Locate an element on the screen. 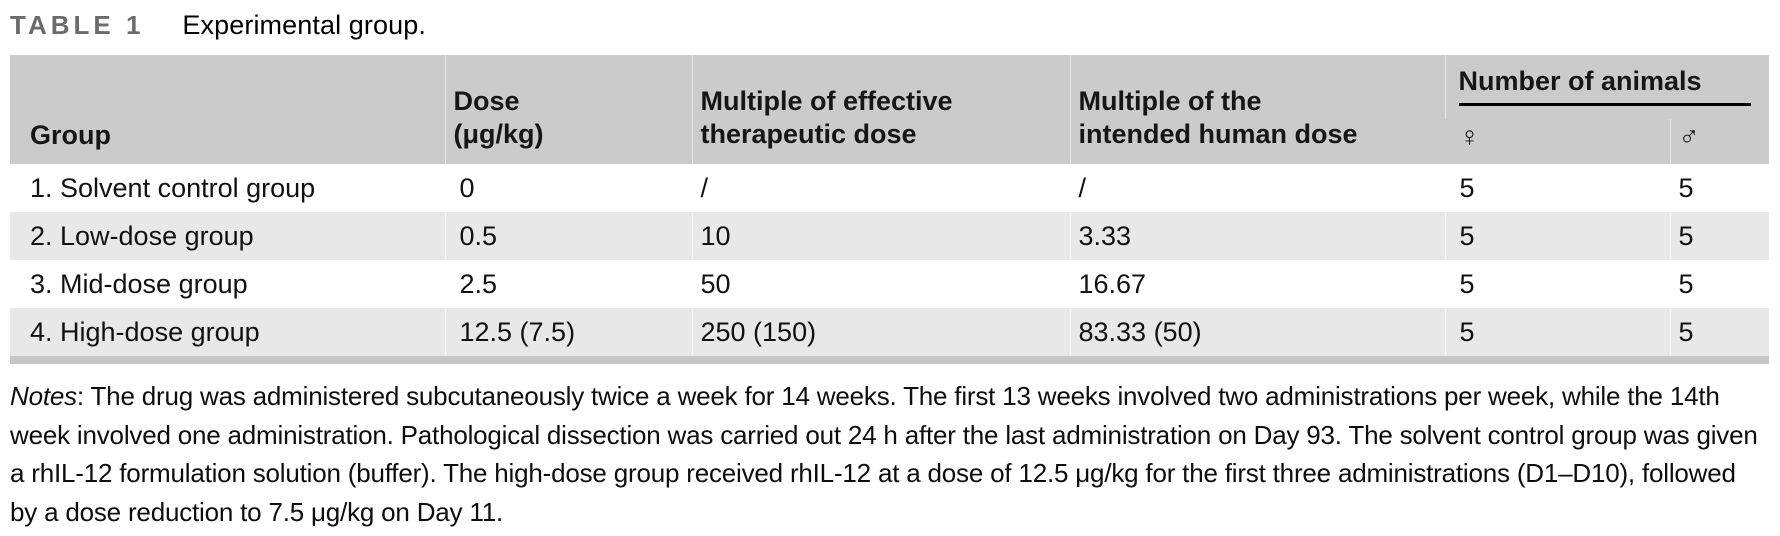 The image size is (1780, 536). cell-group: 3. Mid-dose group is located at coordinates (139, 283).